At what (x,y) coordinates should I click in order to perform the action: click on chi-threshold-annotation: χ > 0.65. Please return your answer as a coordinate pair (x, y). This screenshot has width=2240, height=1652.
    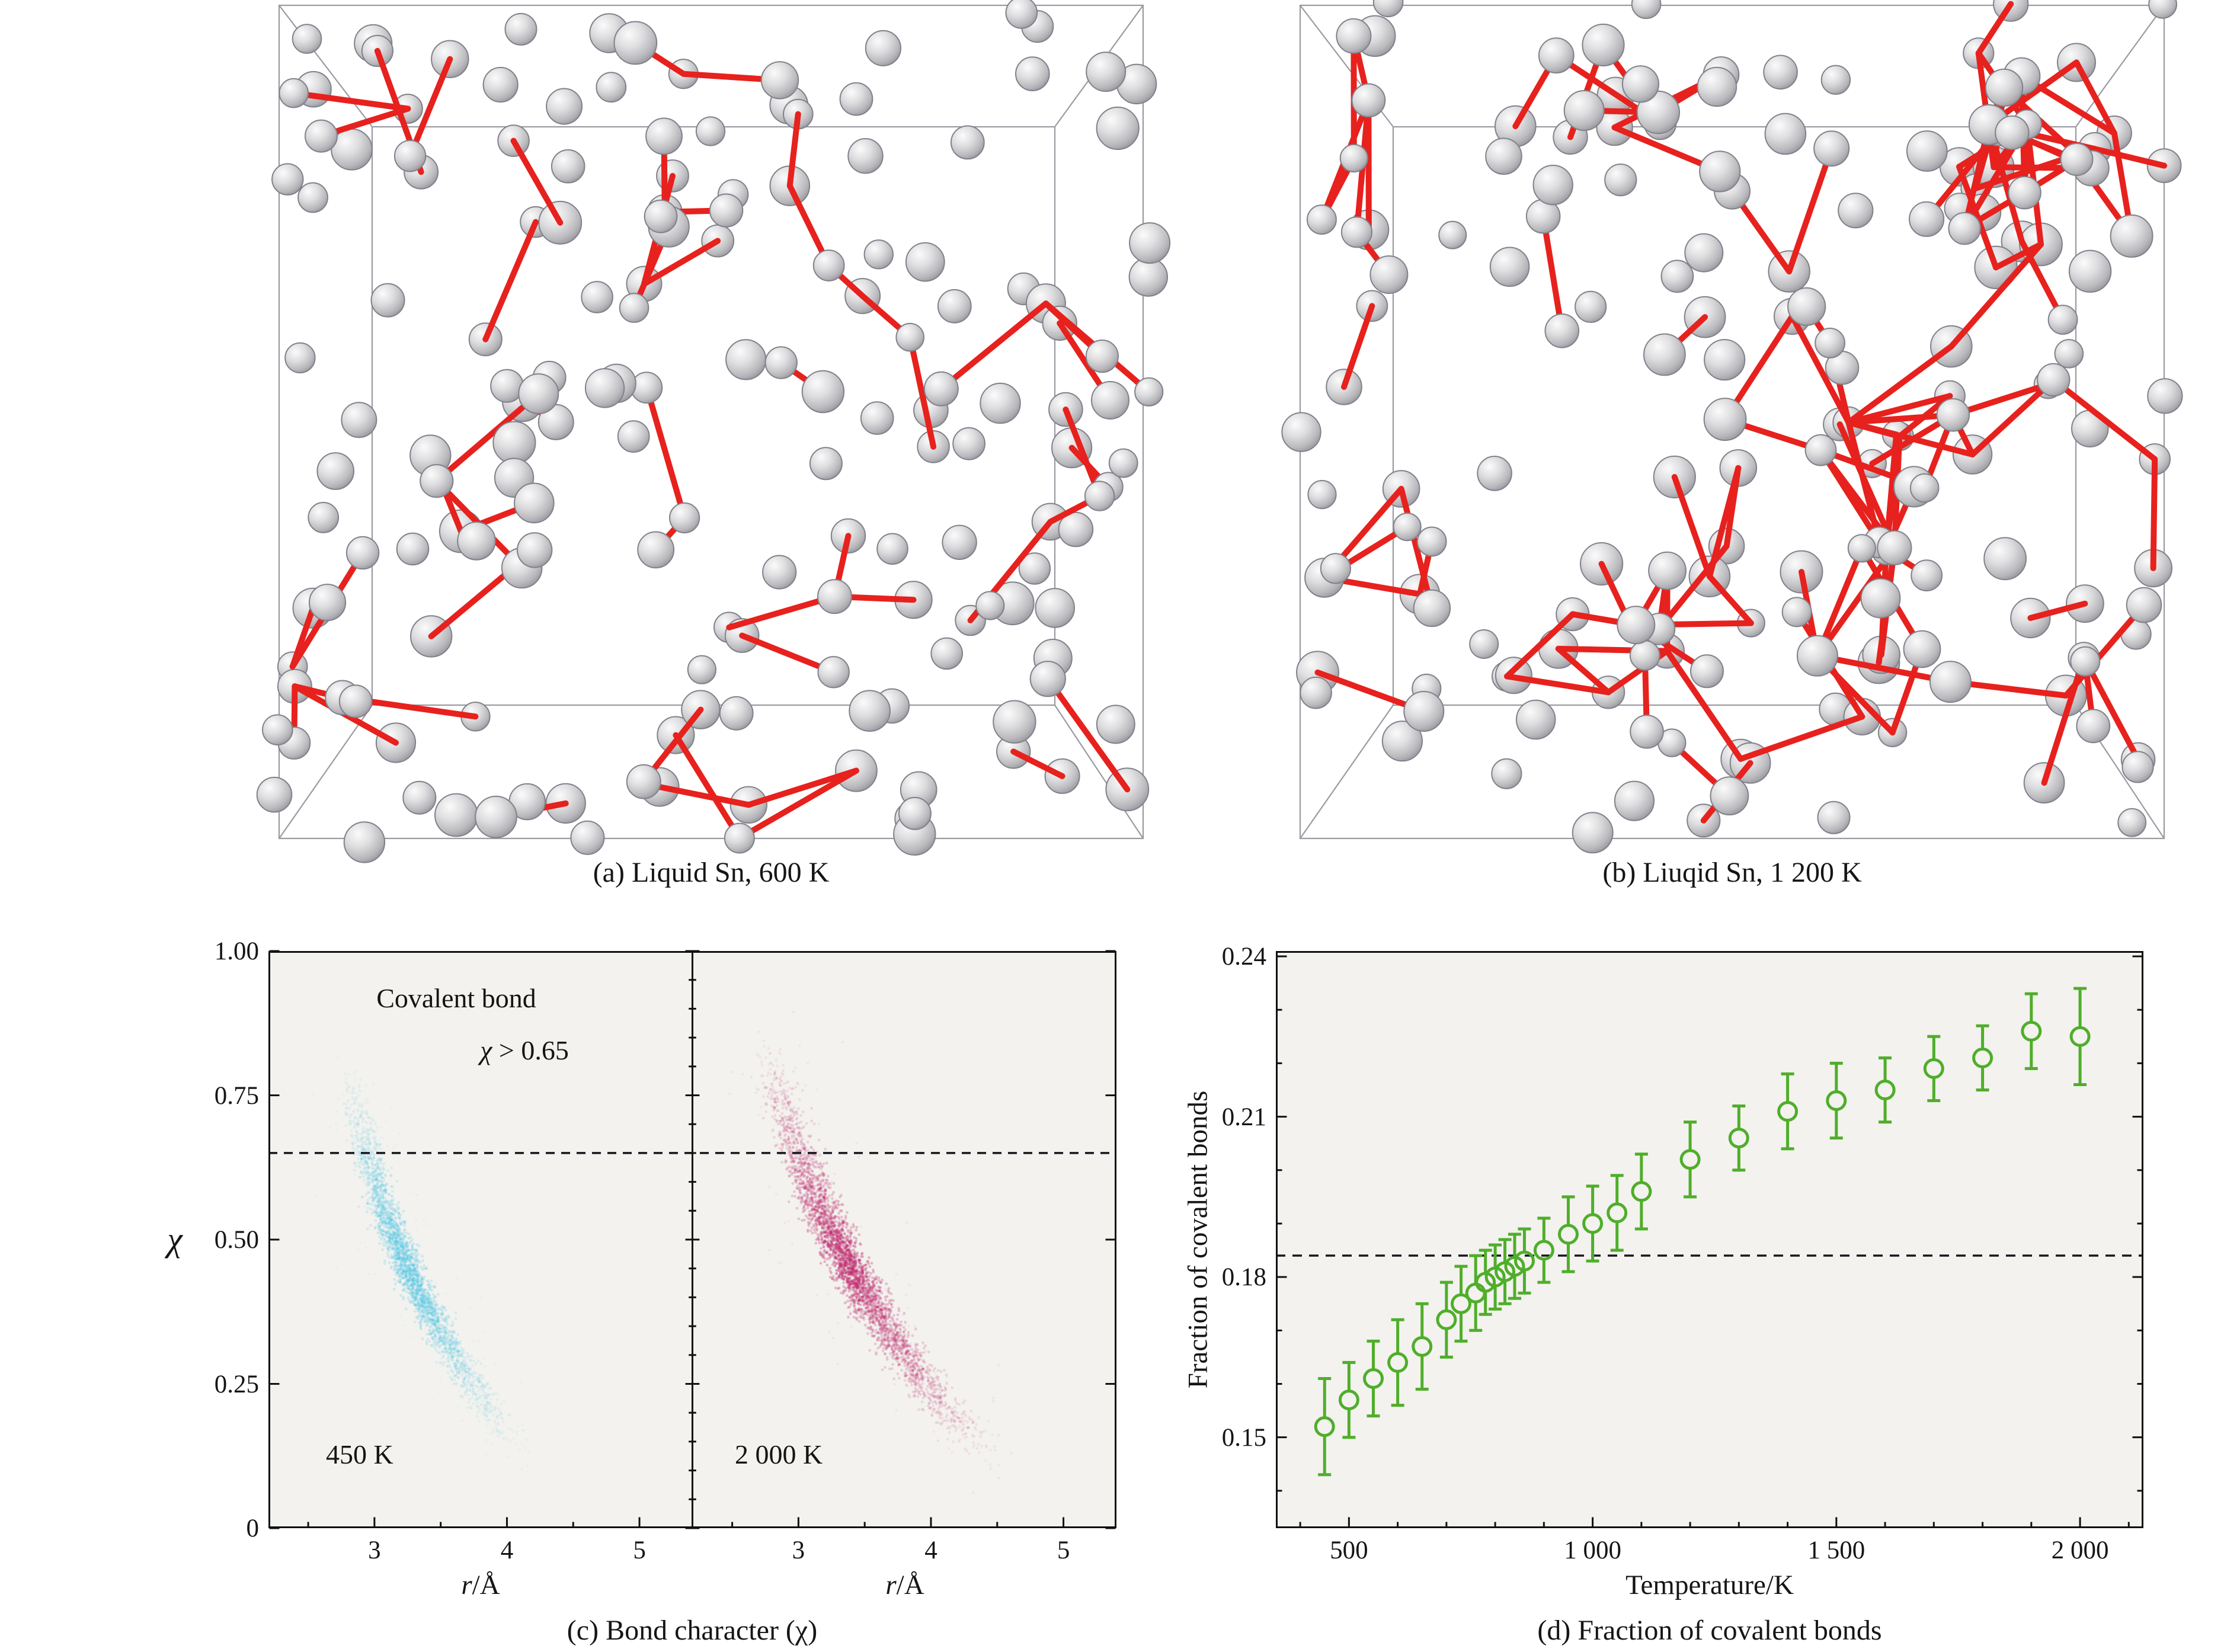
    Looking at the image, I should click on (524, 1050).